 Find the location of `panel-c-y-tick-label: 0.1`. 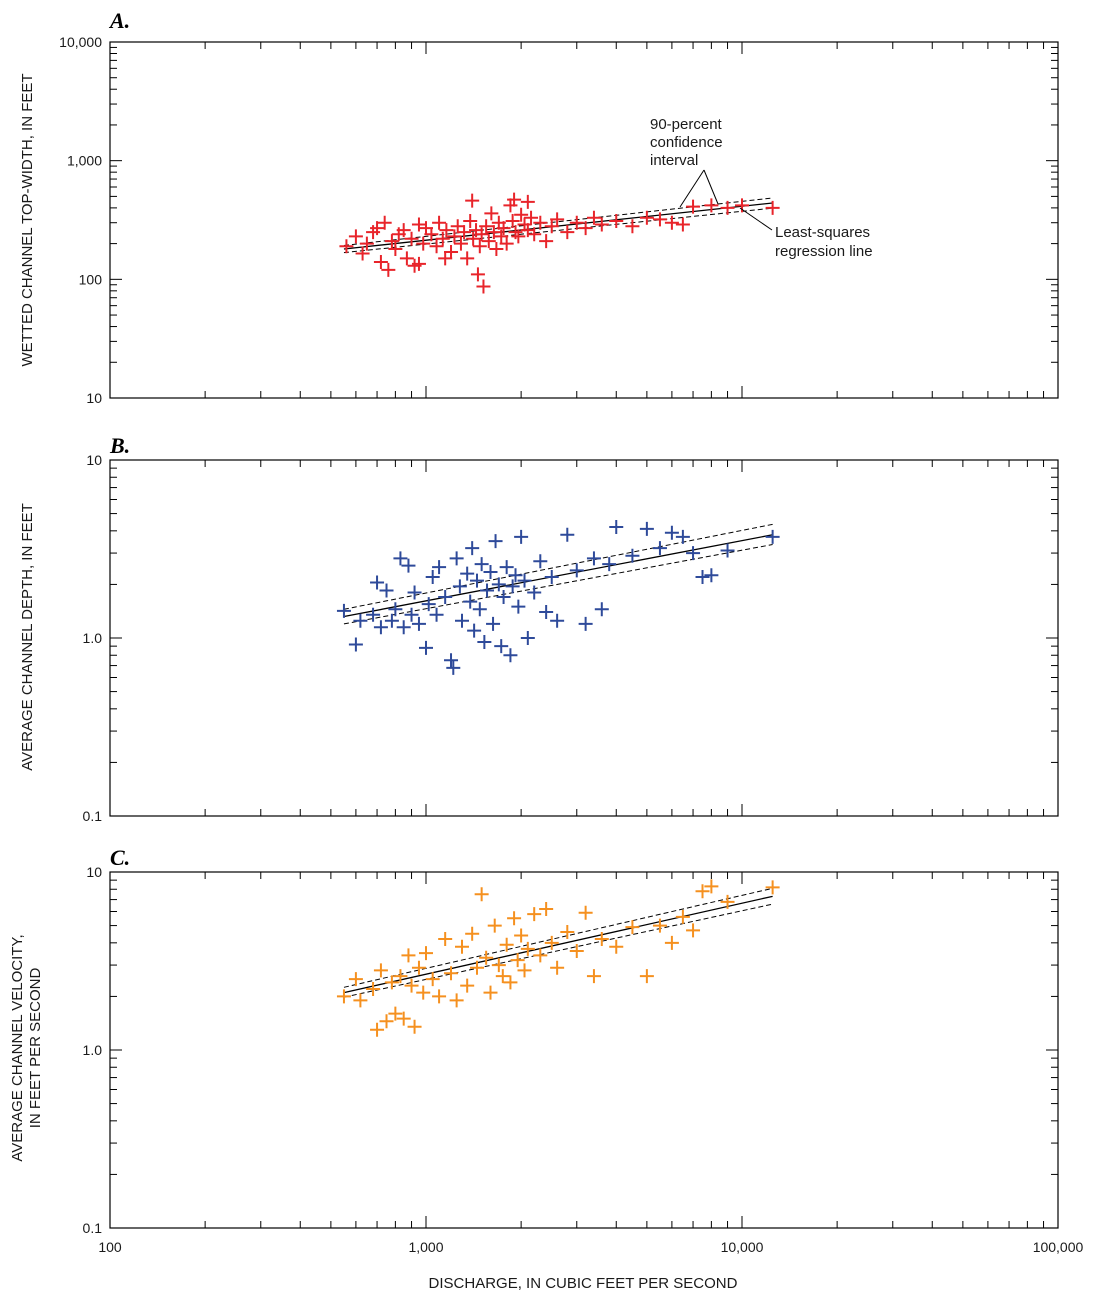

panel-c-y-tick-label: 0.1 is located at coordinates (93, 1228).